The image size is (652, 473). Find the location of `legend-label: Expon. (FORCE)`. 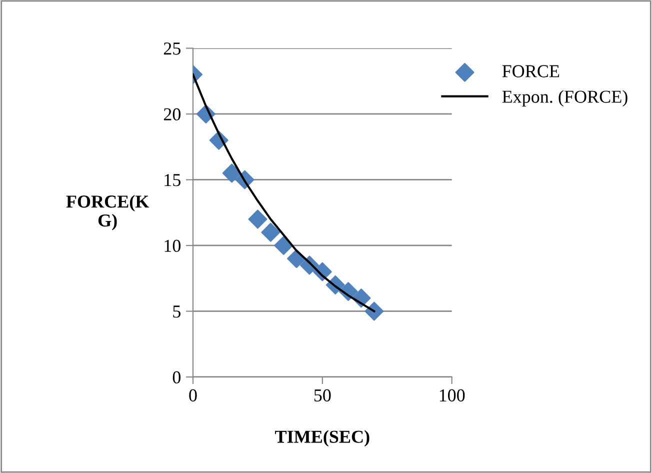

legend-label: Expon. (FORCE) is located at coordinates (565, 98).